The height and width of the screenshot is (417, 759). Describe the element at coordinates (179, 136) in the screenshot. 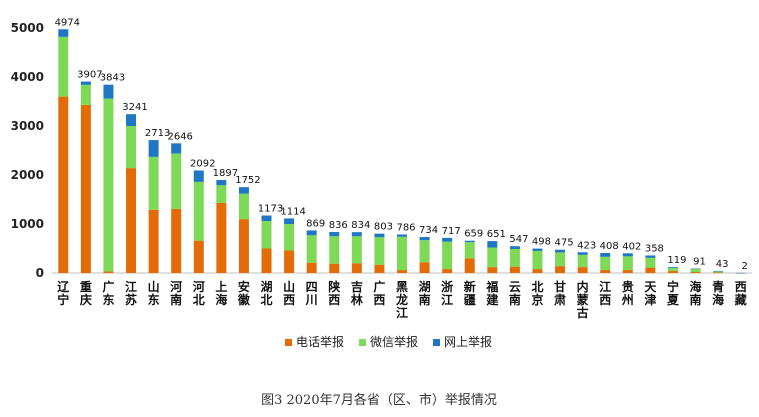

I see `data-label: 2646` at that location.